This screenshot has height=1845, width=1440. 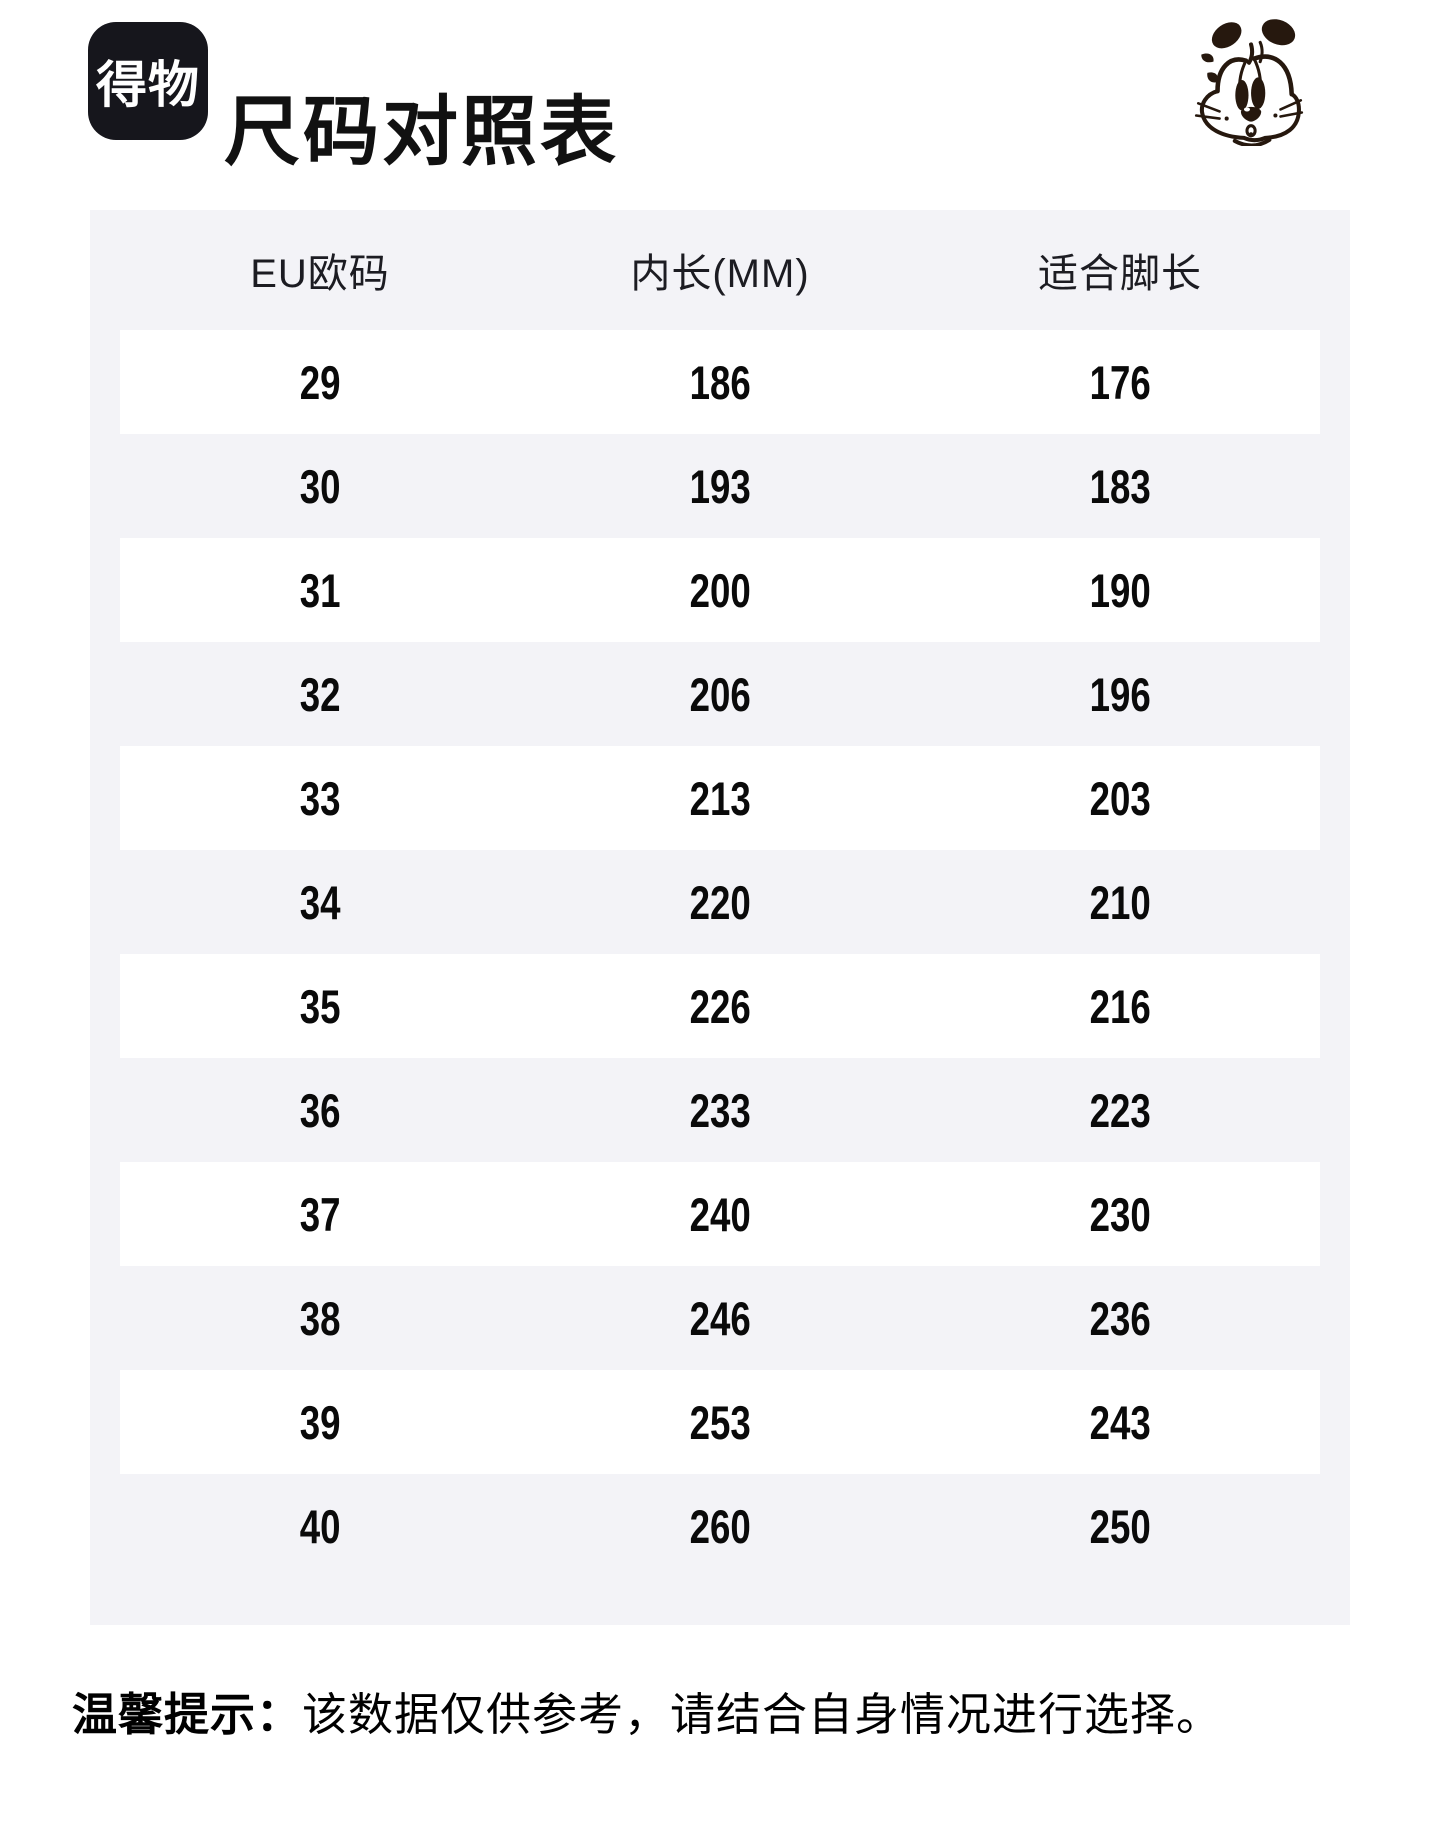 I want to click on table-cell: 183, so click(x=1120, y=486).